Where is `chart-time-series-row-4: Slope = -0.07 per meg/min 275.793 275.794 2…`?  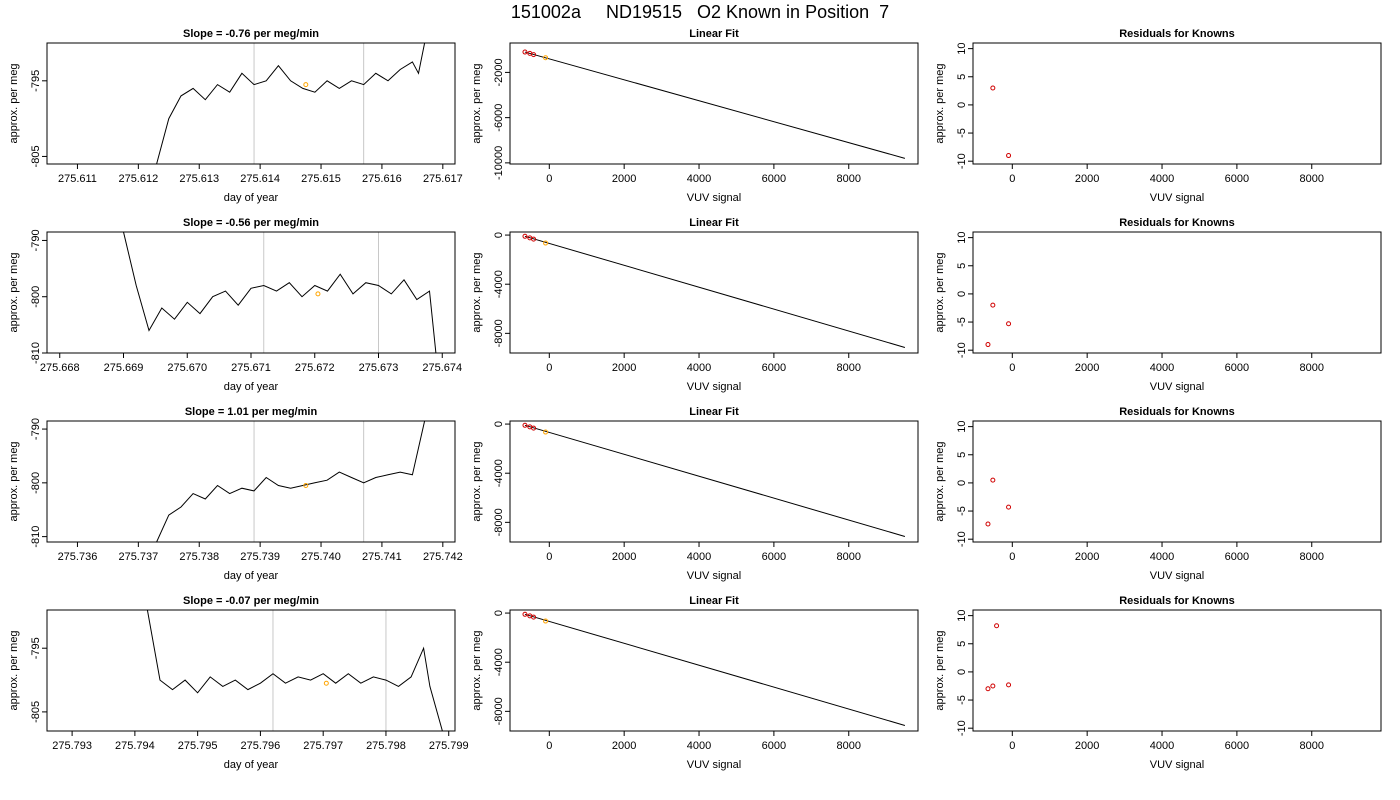 chart-time-series-row-4: Slope = -0.07 per meg/min 275.793 275.794 2… is located at coordinates (238, 683).